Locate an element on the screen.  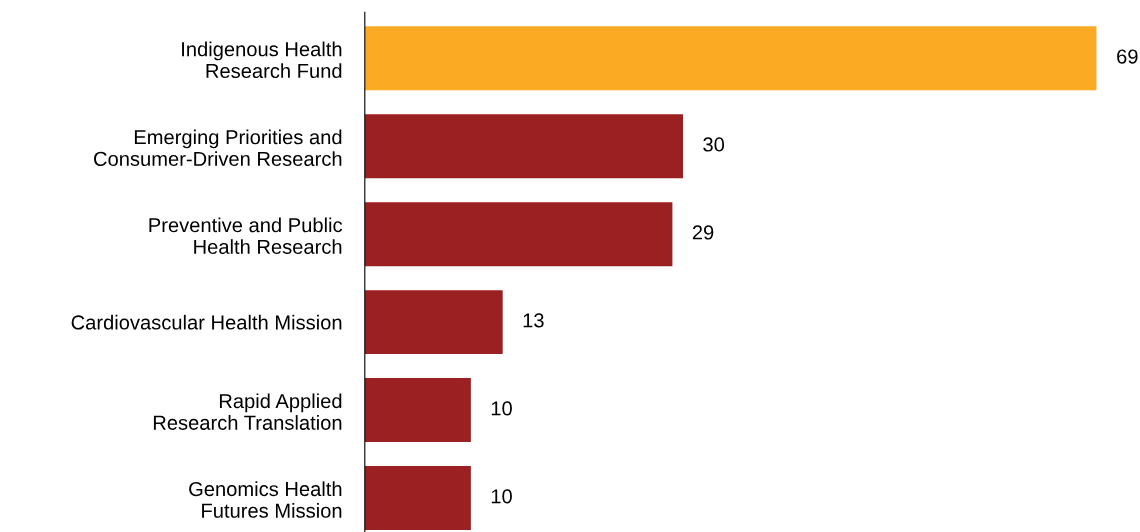
y-tick-label: Cardiovascular Health Mission is located at coordinates (206, 322).